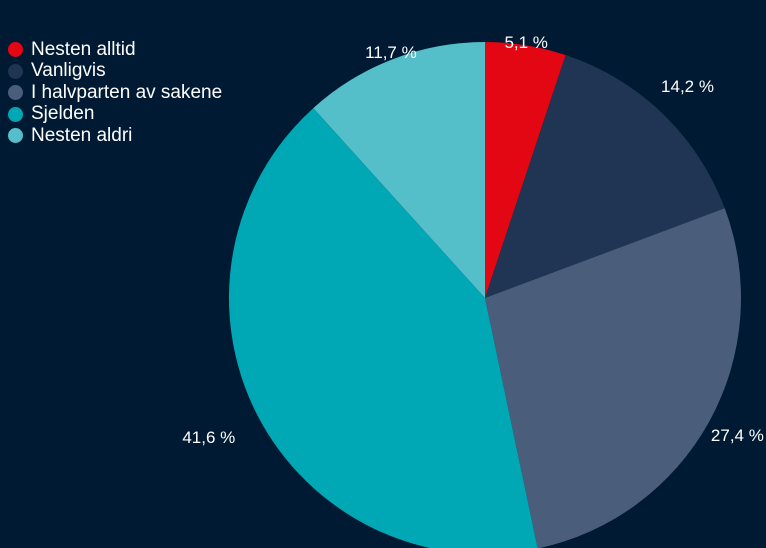  I want to click on data-label-vanligvis: 14,2 %, so click(687, 86).